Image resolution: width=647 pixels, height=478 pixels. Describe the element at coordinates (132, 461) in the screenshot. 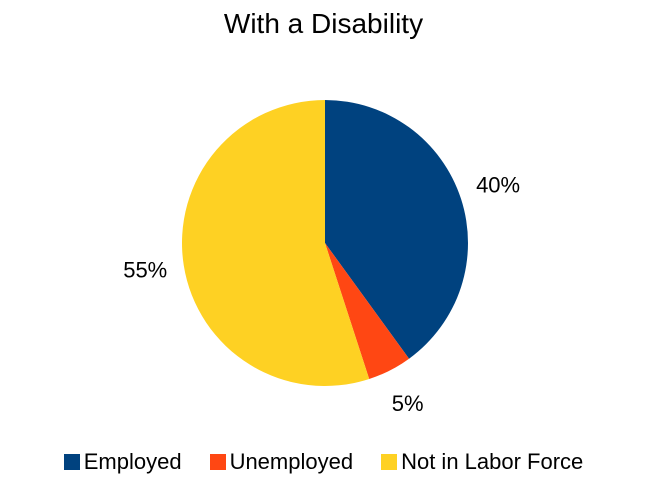

I see `legend-label-employed: Employed` at that location.